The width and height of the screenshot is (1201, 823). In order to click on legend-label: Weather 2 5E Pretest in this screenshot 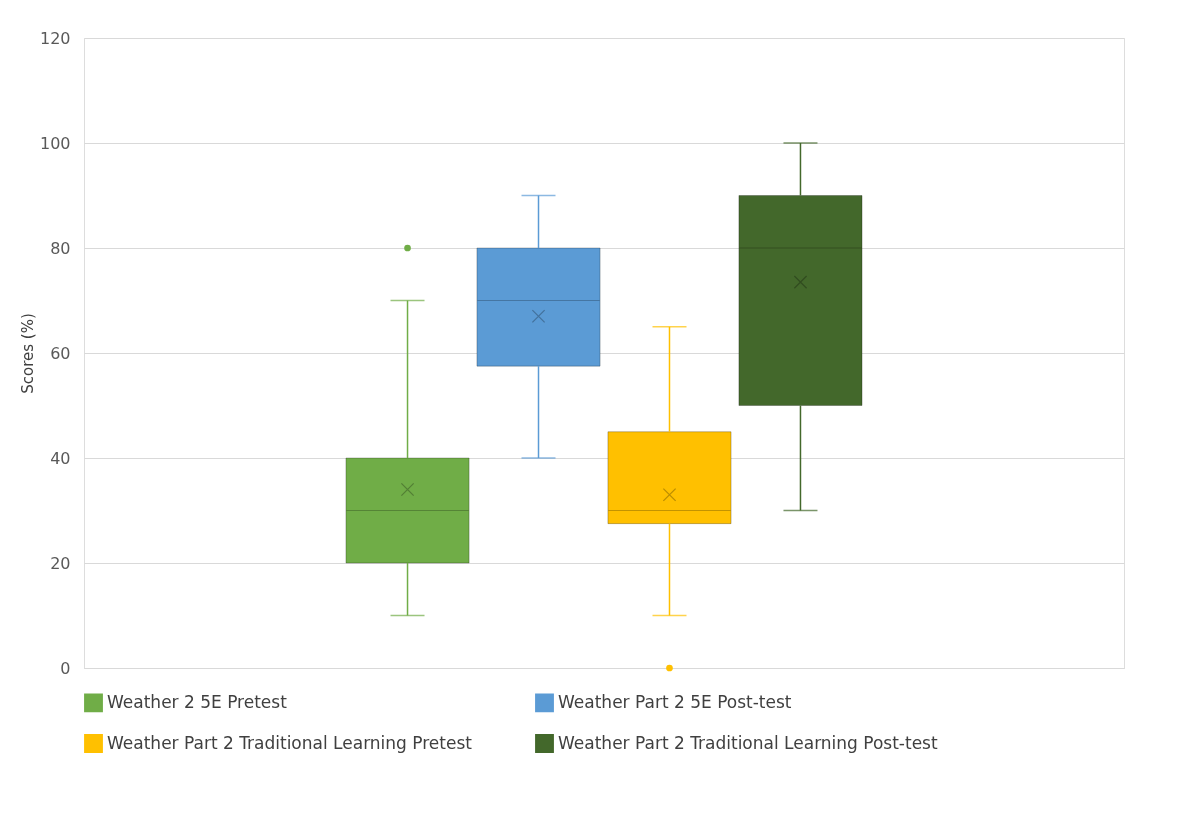, I will do `click(197, 701)`.